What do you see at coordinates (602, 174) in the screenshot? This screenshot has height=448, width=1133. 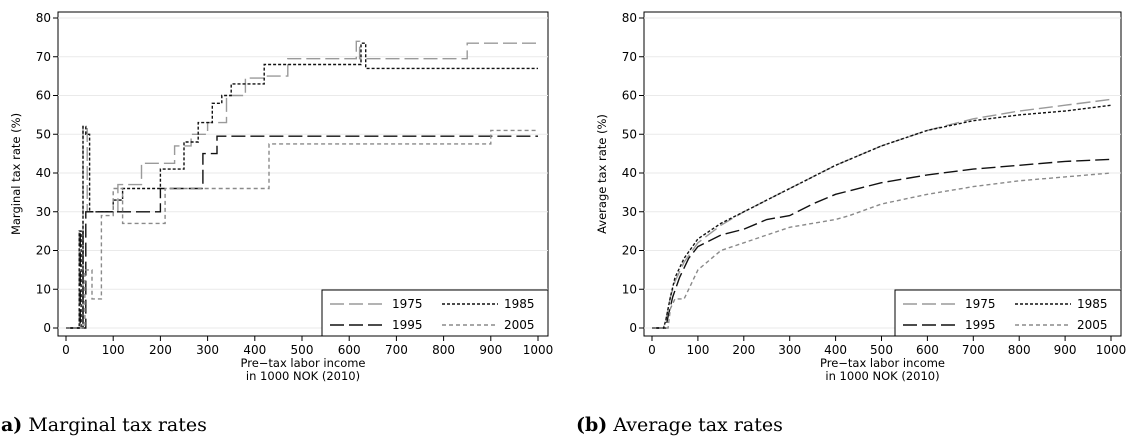 I see `y-axis-label: Average tax rate (%)` at bounding box center [602, 174].